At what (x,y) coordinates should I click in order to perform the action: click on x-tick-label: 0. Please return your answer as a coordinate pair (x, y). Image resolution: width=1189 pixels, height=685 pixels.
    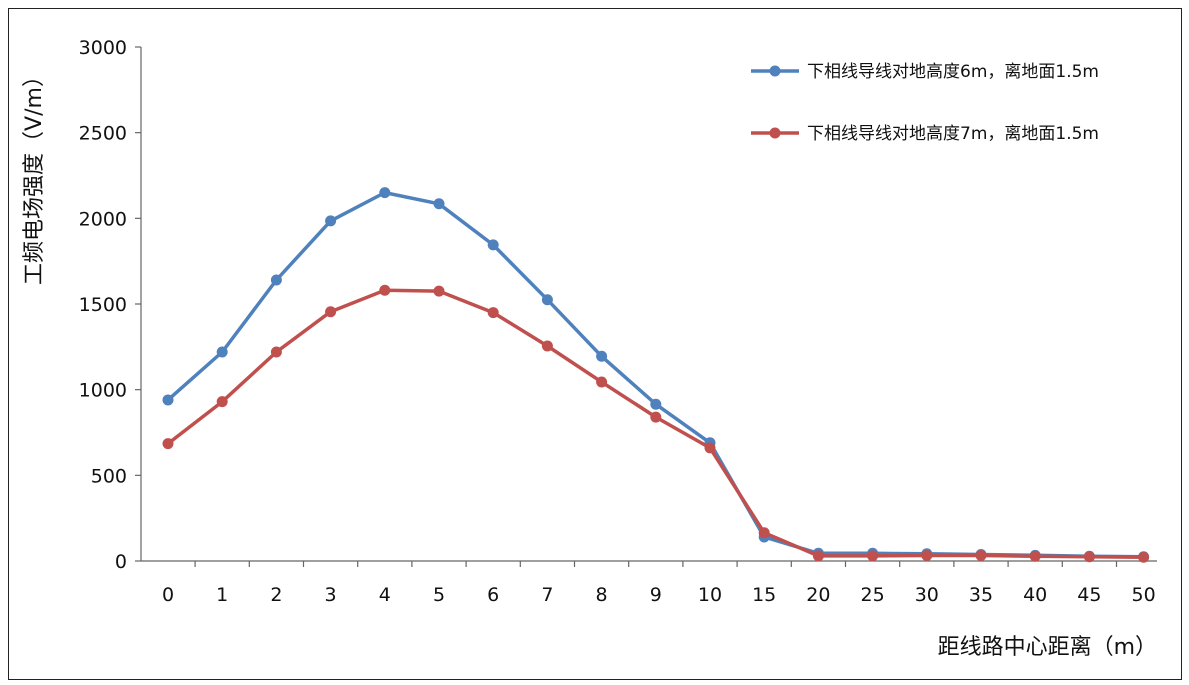
    Looking at the image, I should click on (168, 595).